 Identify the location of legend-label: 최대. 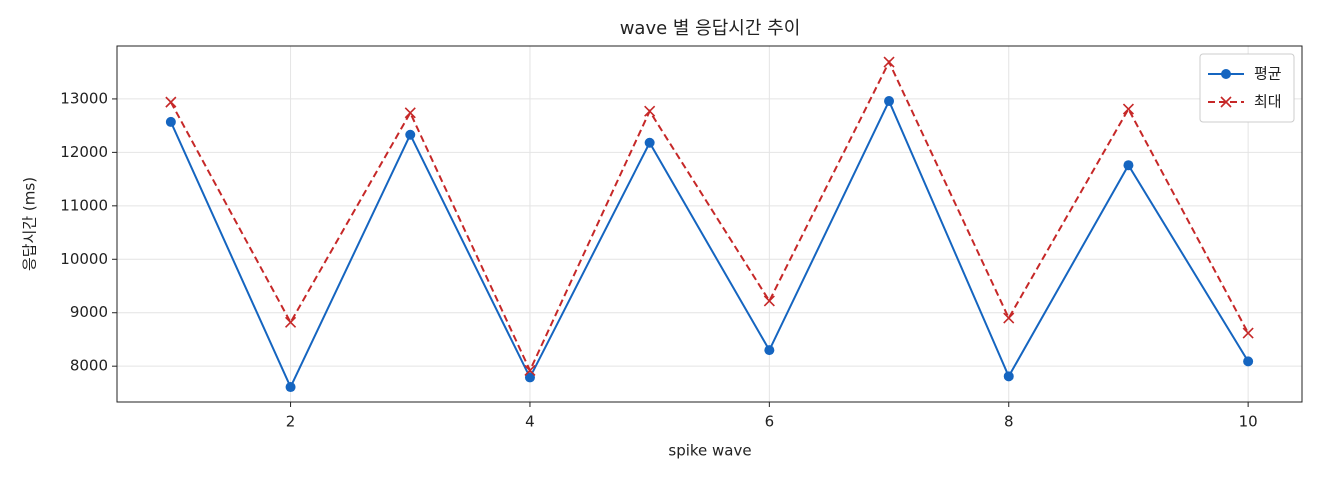
(1268, 102).